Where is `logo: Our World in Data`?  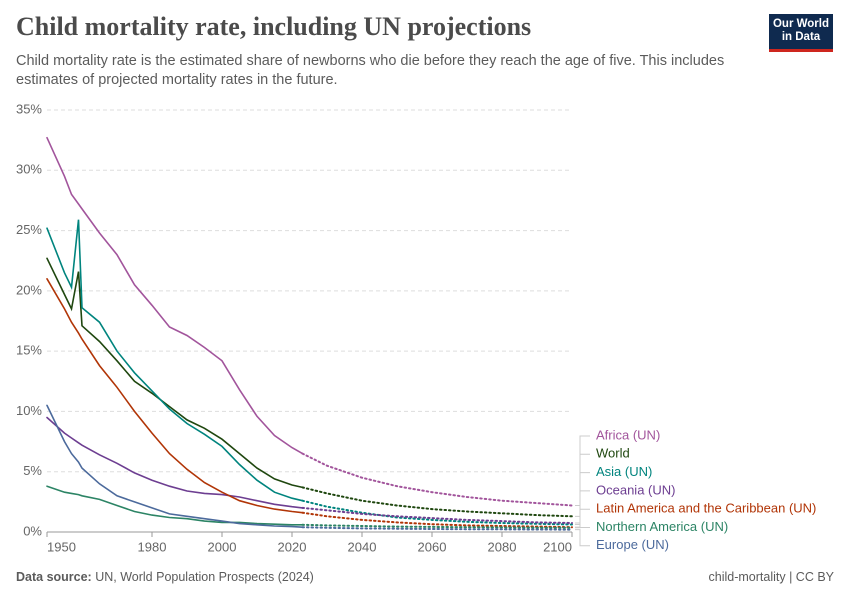
logo: Our World in Data is located at coordinates (801, 33).